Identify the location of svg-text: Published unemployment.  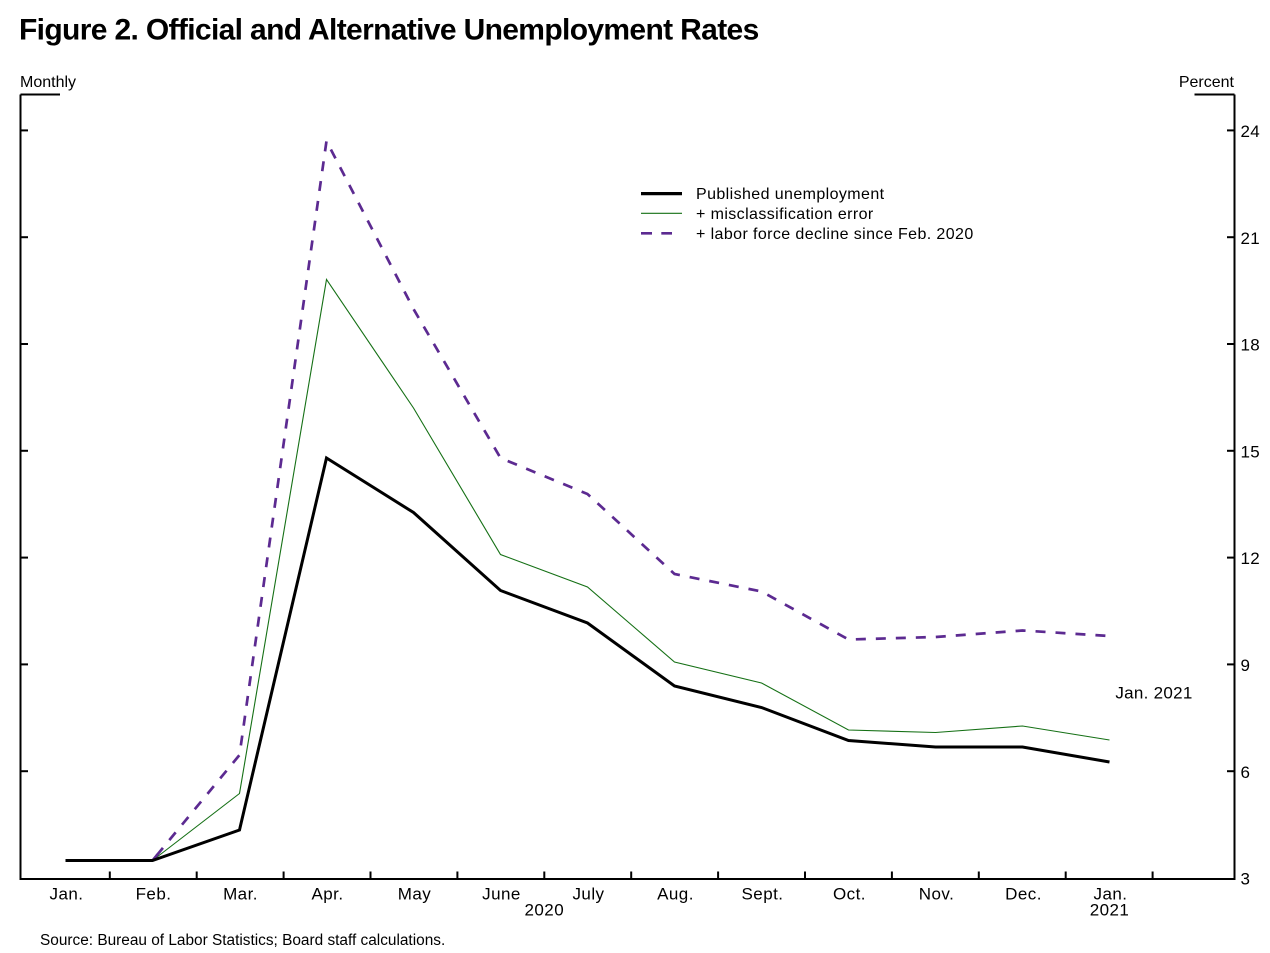
(790, 194).